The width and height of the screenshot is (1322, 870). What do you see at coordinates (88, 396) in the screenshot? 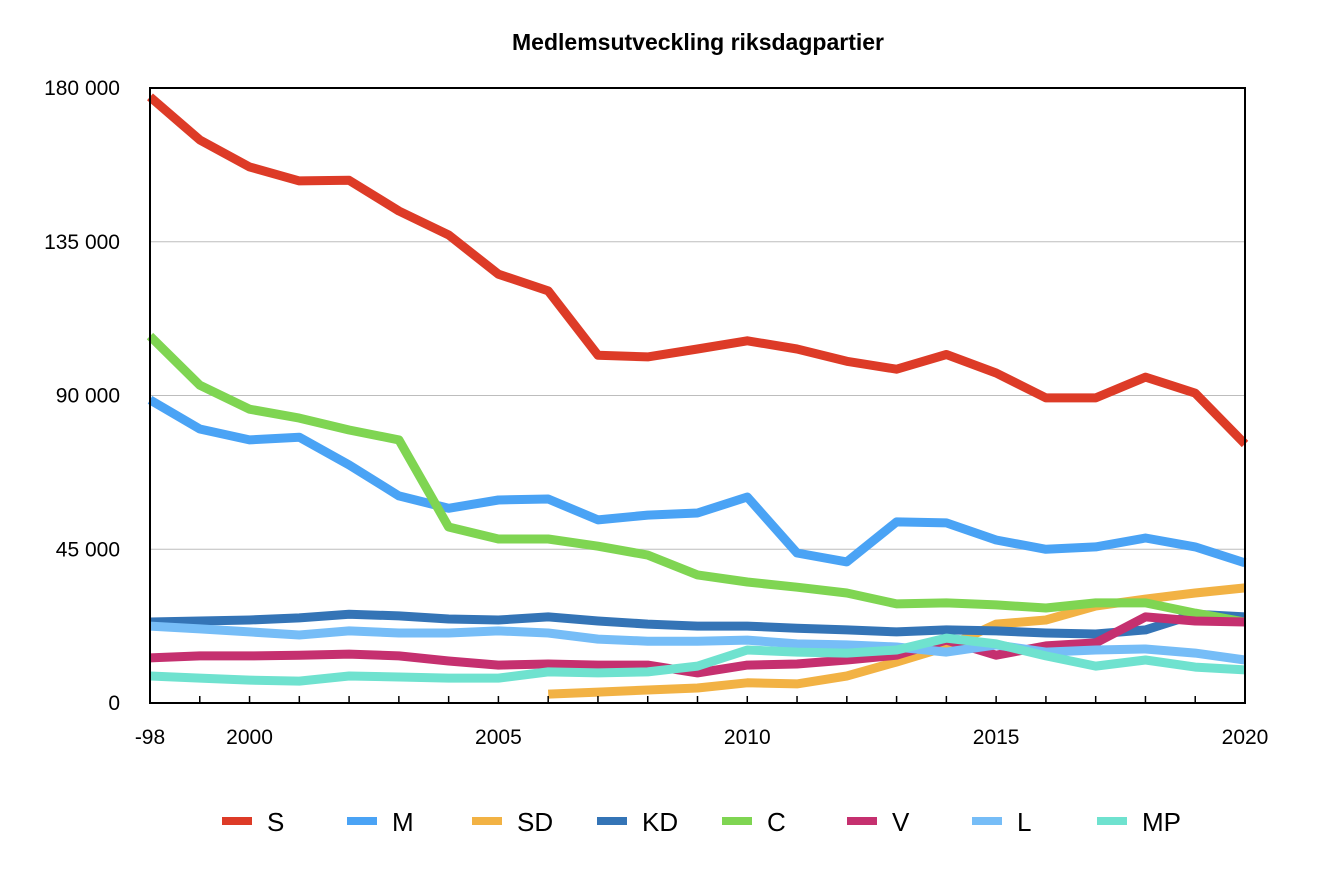
I see `y-tick-label: 90 000` at bounding box center [88, 396].